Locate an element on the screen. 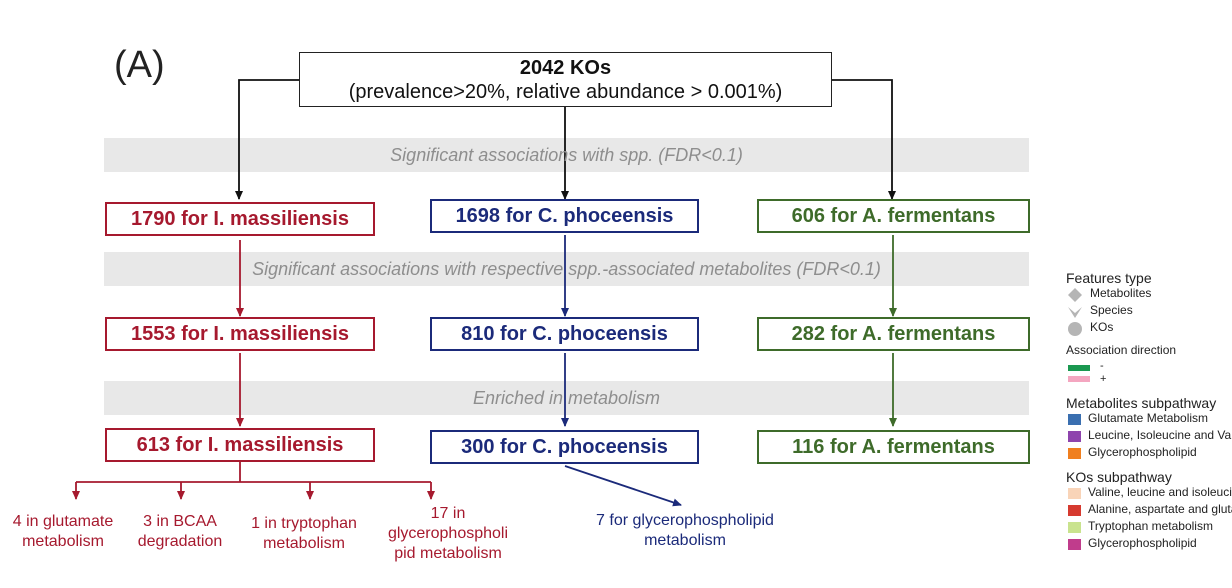 This screenshot has height=588, width=1232. filter-band-3-text: Enriched in metabolism is located at coordinates (566, 398).